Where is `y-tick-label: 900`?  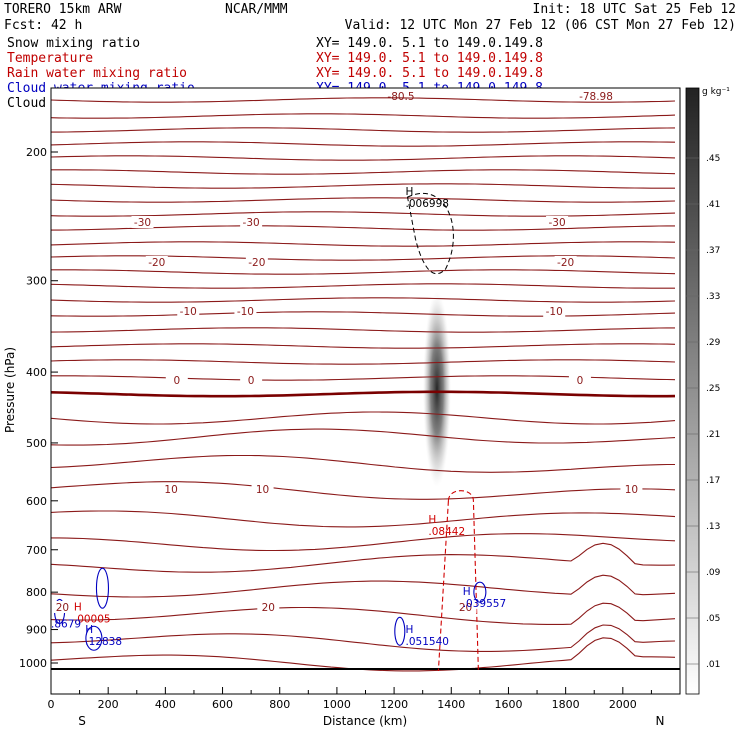 y-tick-label: 900 is located at coordinates (36, 630).